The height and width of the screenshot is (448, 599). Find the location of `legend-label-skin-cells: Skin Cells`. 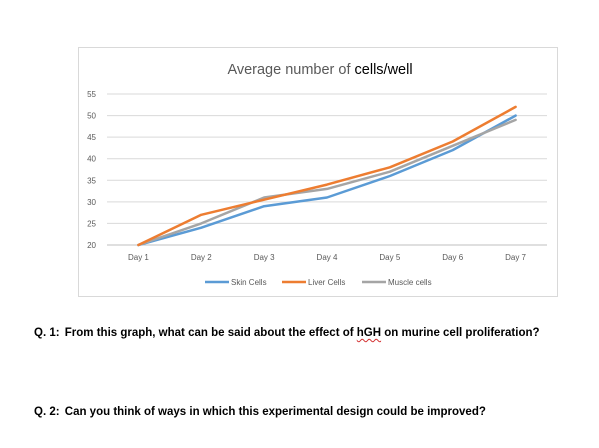

legend-label-skin-cells: Skin Cells is located at coordinates (249, 282).